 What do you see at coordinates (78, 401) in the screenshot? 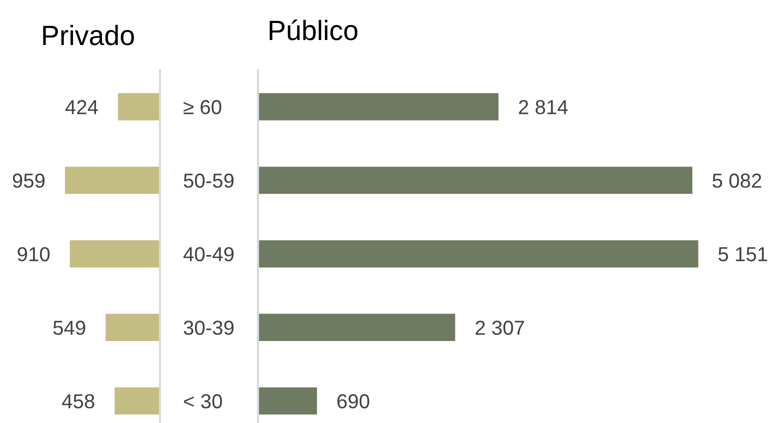
I see `data-label: 458` at bounding box center [78, 401].